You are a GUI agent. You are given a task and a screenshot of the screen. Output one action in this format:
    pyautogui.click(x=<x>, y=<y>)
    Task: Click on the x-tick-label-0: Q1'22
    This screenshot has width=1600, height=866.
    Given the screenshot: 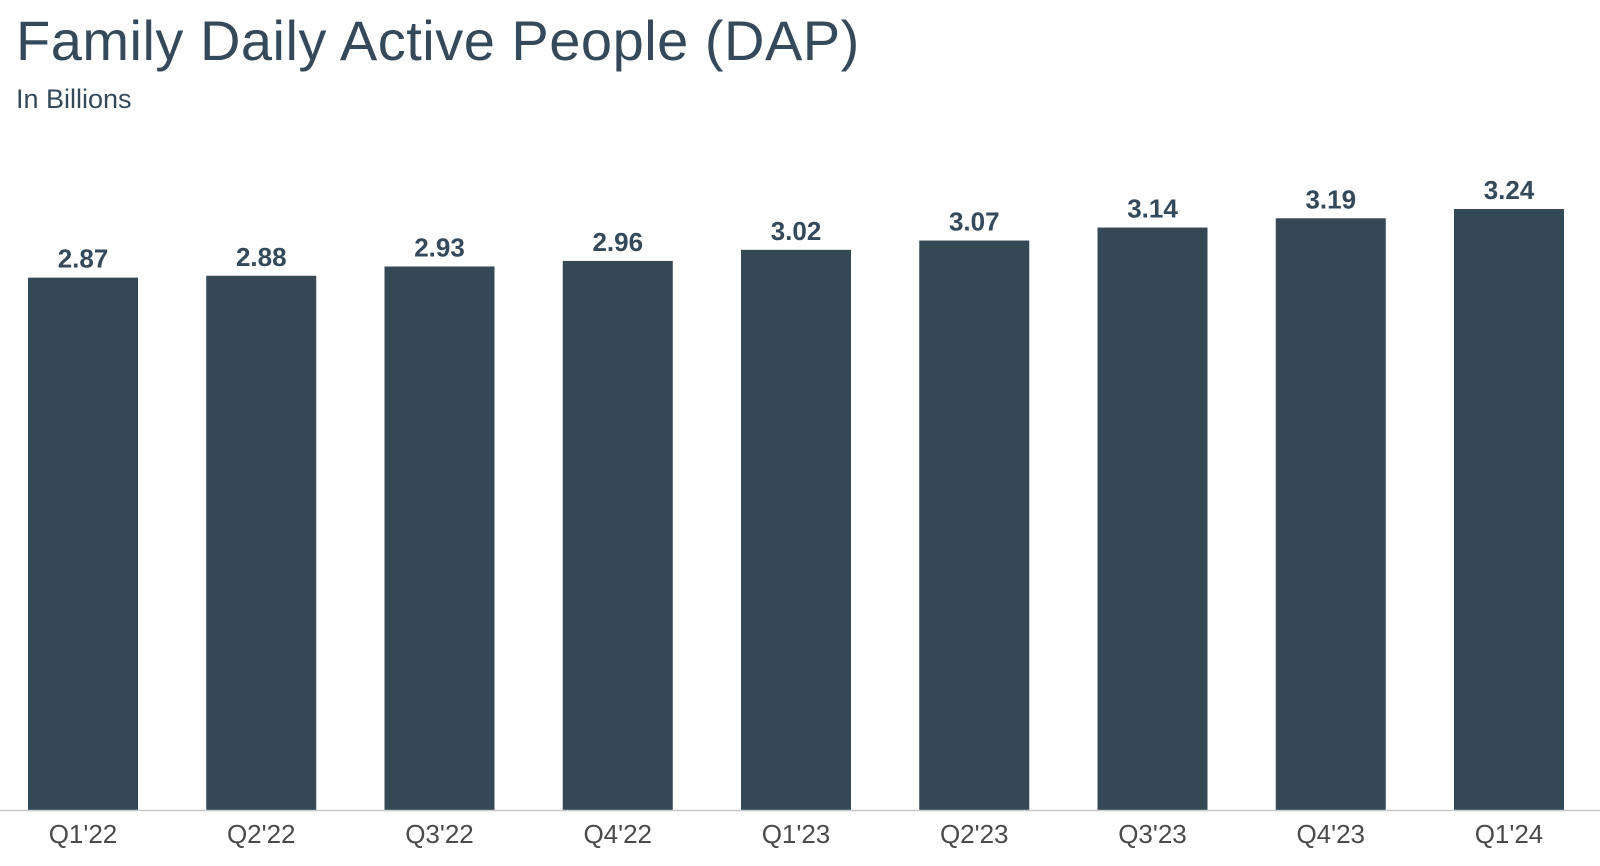 What is the action you would take?
    pyautogui.click(x=83, y=834)
    